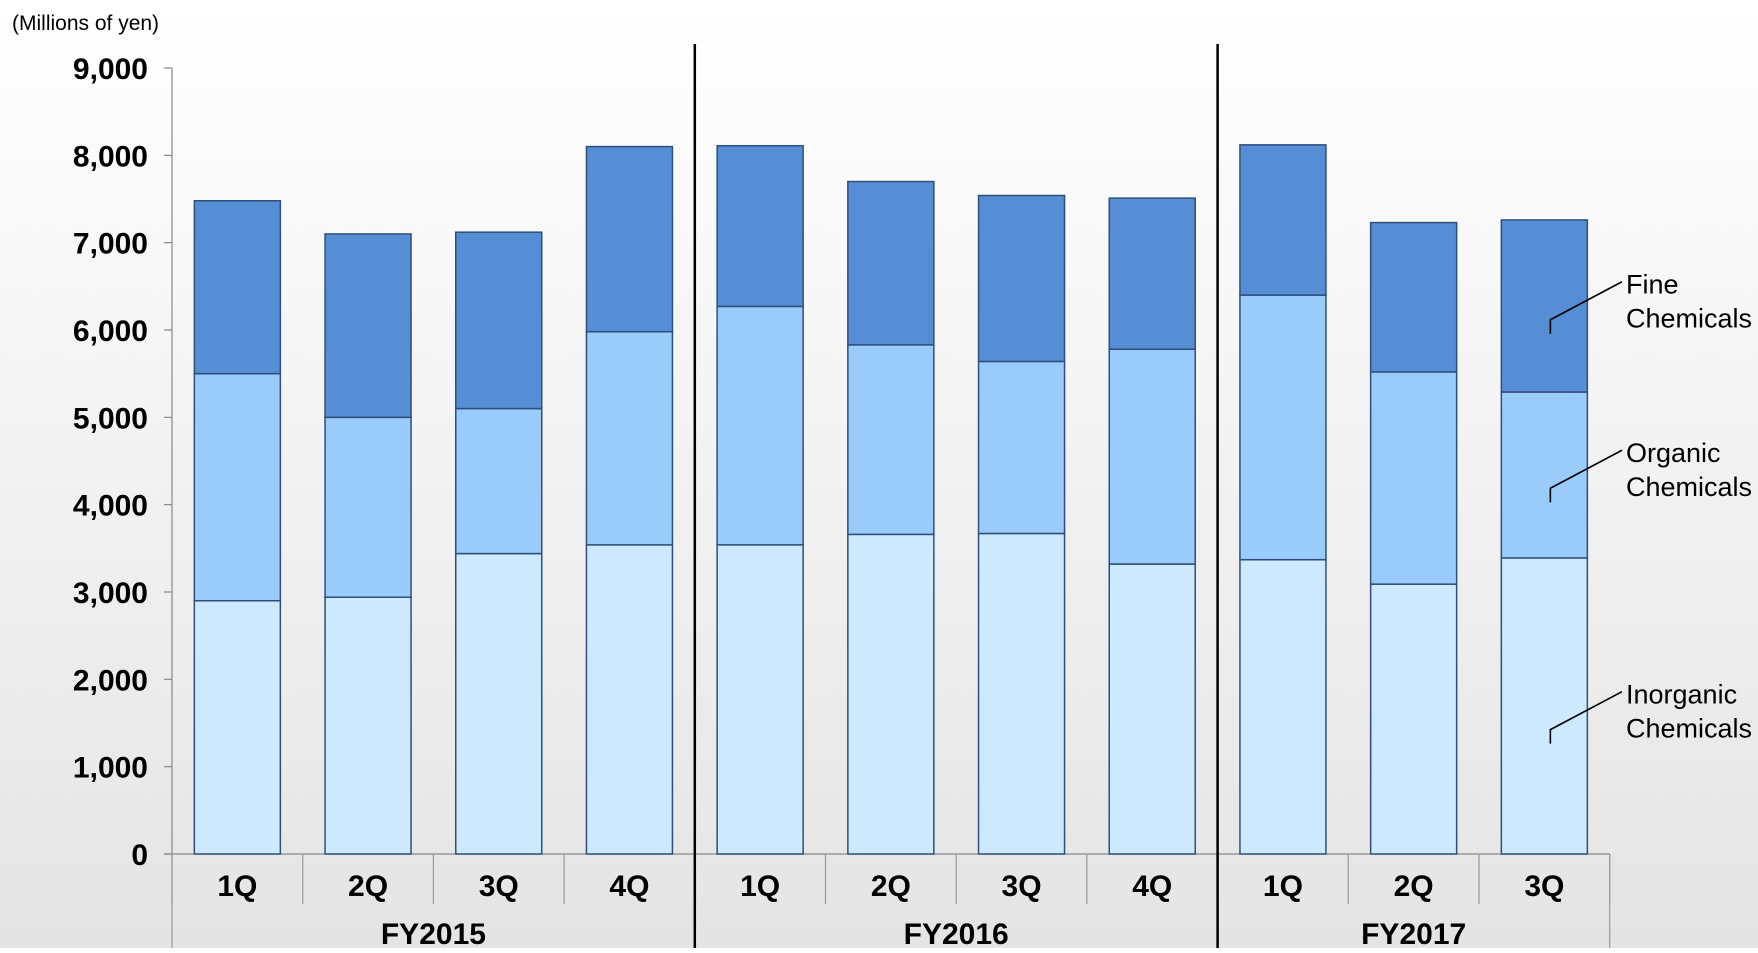 The image size is (1758, 953). Describe the element at coordinates (110, 593) in the screenshot. I see `y-tick-label: 3,000` at that location.